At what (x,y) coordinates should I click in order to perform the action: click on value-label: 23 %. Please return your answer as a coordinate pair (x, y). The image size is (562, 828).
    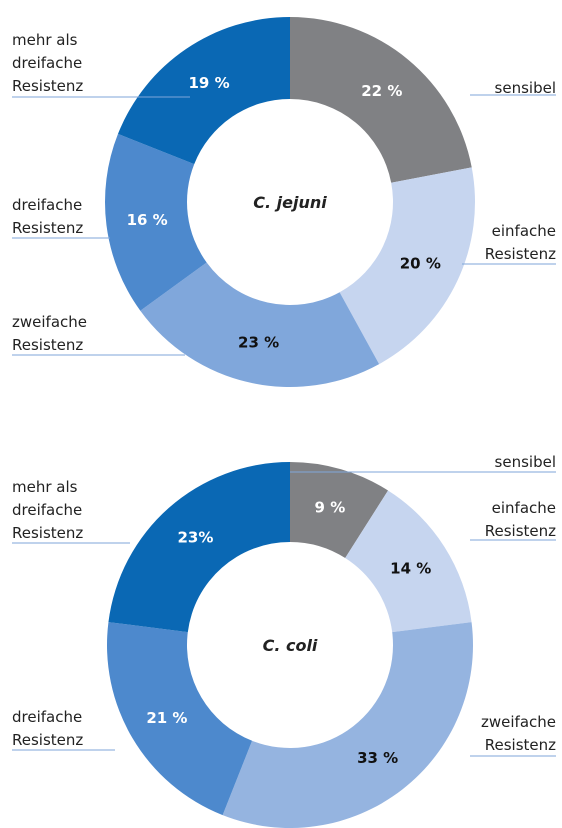
    Looking at the image, I should click on (258, 343).